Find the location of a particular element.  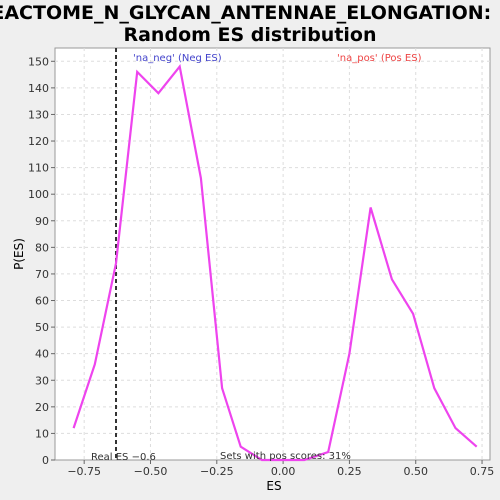

y-tick-label: 150 is located at coordinates (38, 61).